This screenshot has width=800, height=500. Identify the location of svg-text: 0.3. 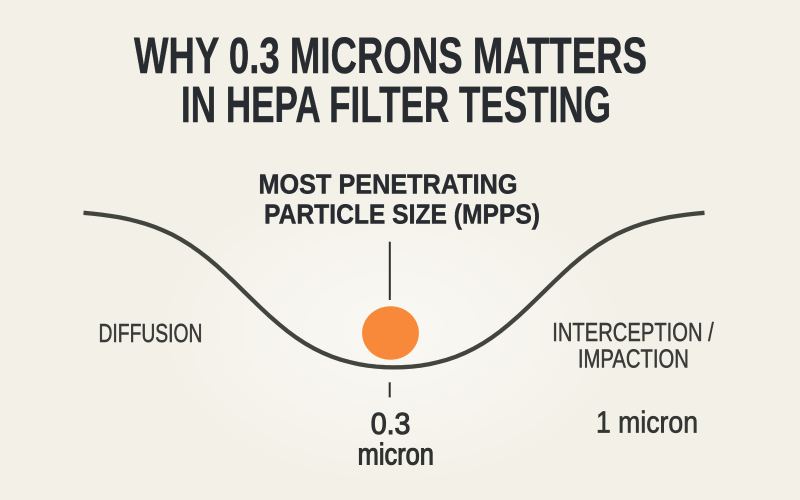
(391, 424).